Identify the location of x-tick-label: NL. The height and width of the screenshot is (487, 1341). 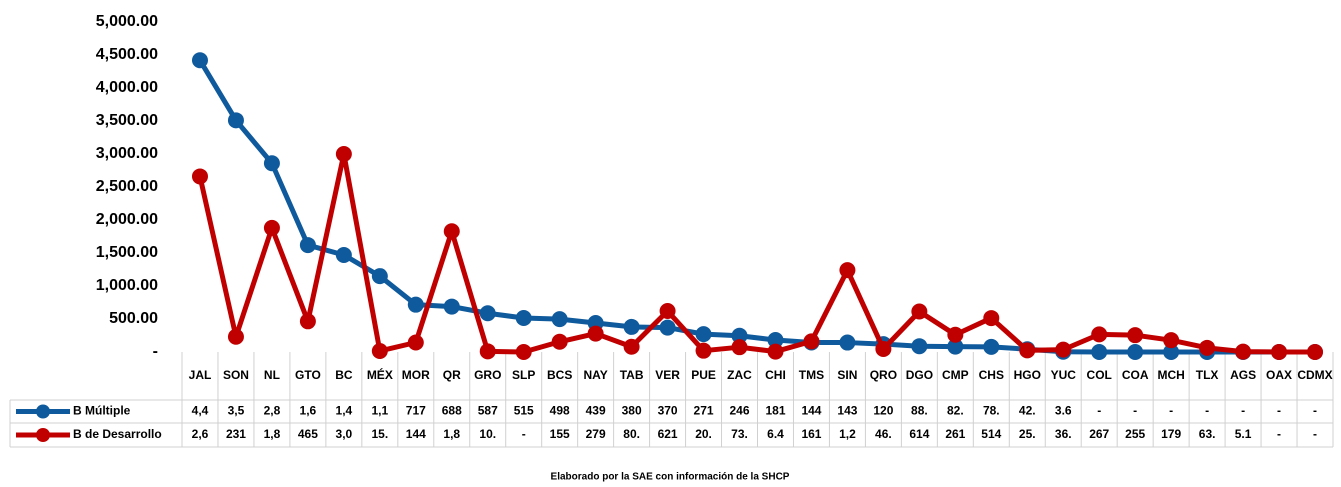
(272, 375).